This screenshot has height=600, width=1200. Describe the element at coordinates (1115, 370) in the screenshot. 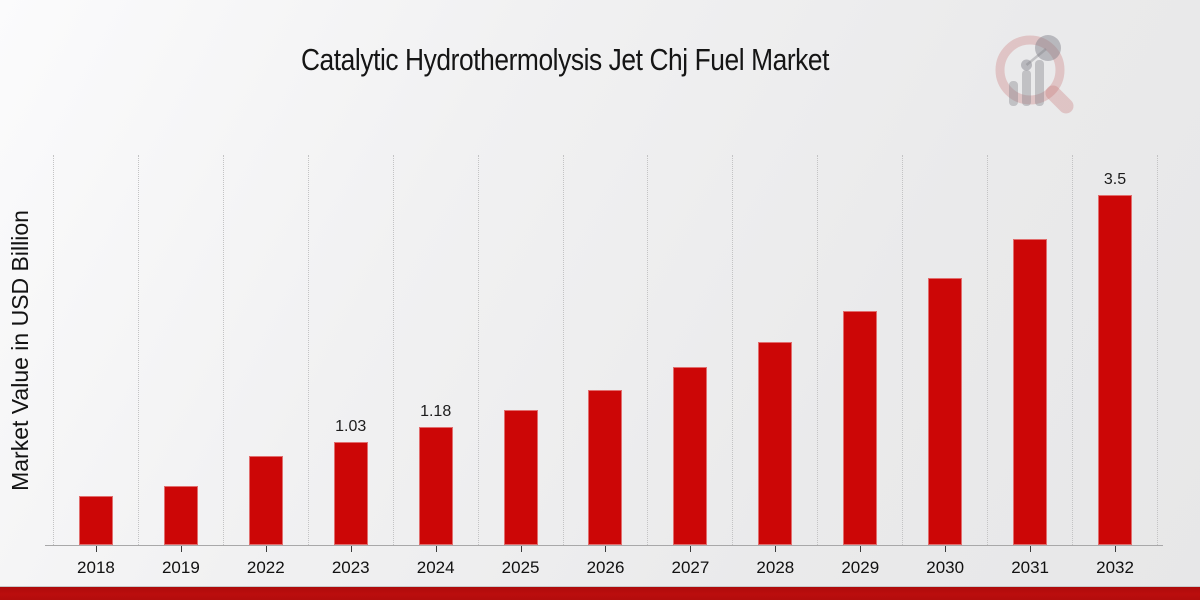

I see `bar-2032` at that location.